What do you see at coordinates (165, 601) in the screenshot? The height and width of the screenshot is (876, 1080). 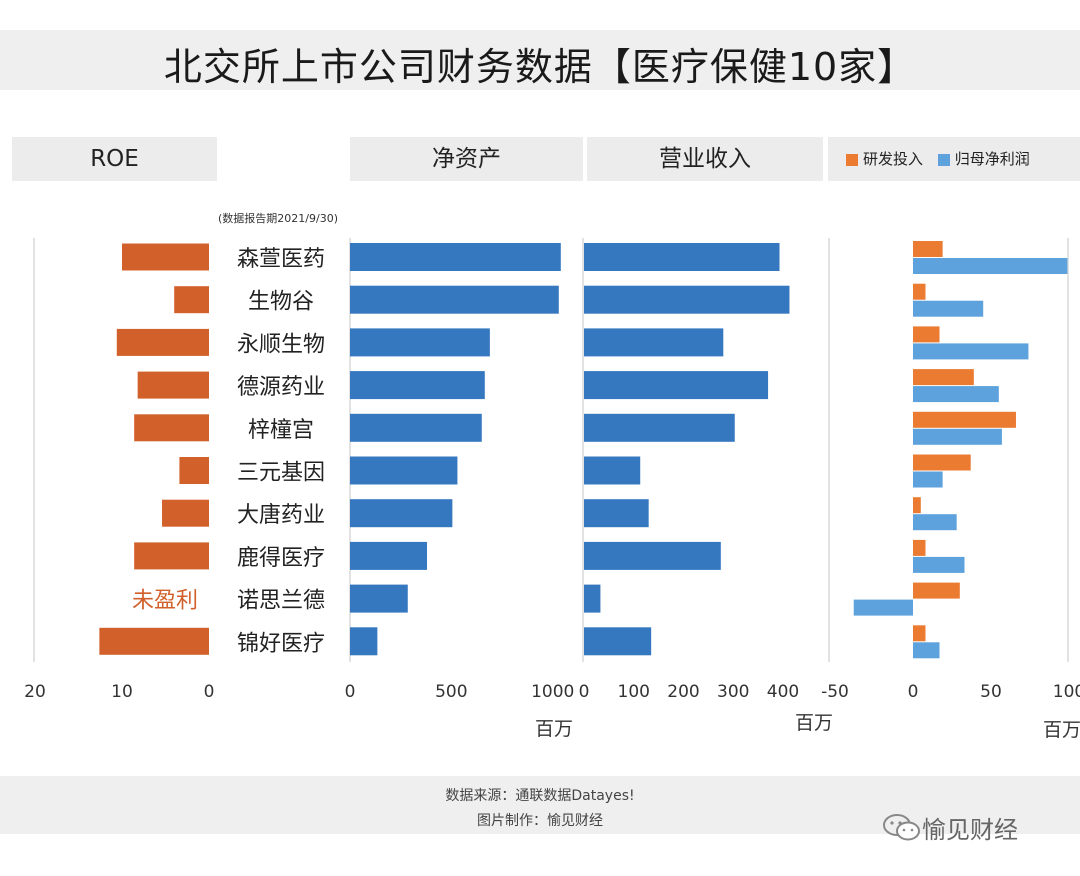 I see `unprofitable-label: 未盈利` at bounding box center [165, 601].